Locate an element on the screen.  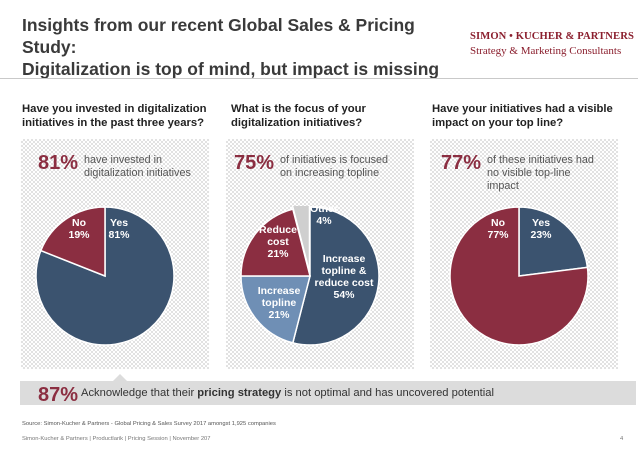
pie-label-no: No 19% is located at coordinates (79, 229).